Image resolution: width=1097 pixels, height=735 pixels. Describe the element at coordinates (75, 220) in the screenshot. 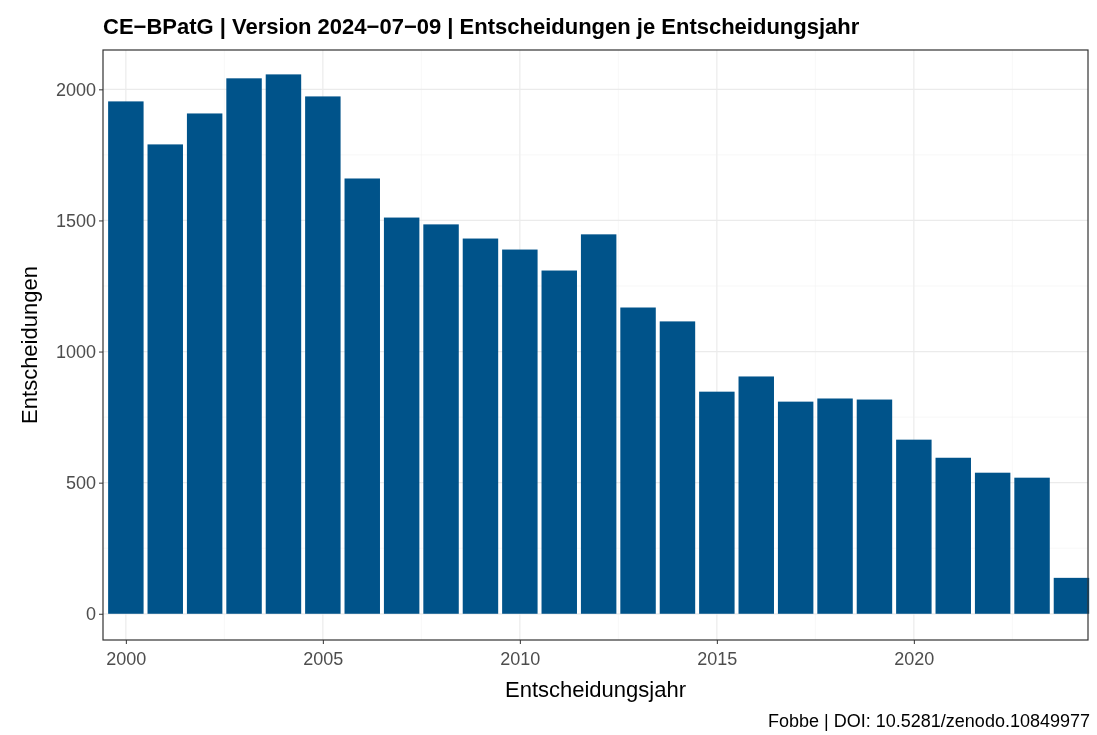

I see `y-tick-label: 1500` at that location.